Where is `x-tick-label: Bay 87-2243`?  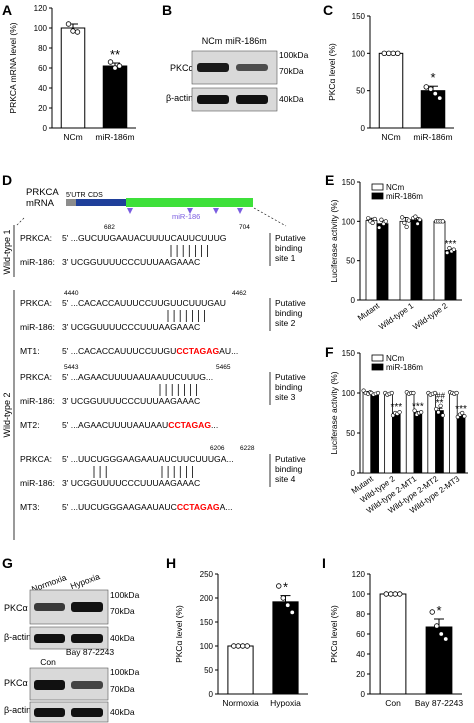
x-tick-label: Bay 87-2243 is located at coordinates (439, 703).